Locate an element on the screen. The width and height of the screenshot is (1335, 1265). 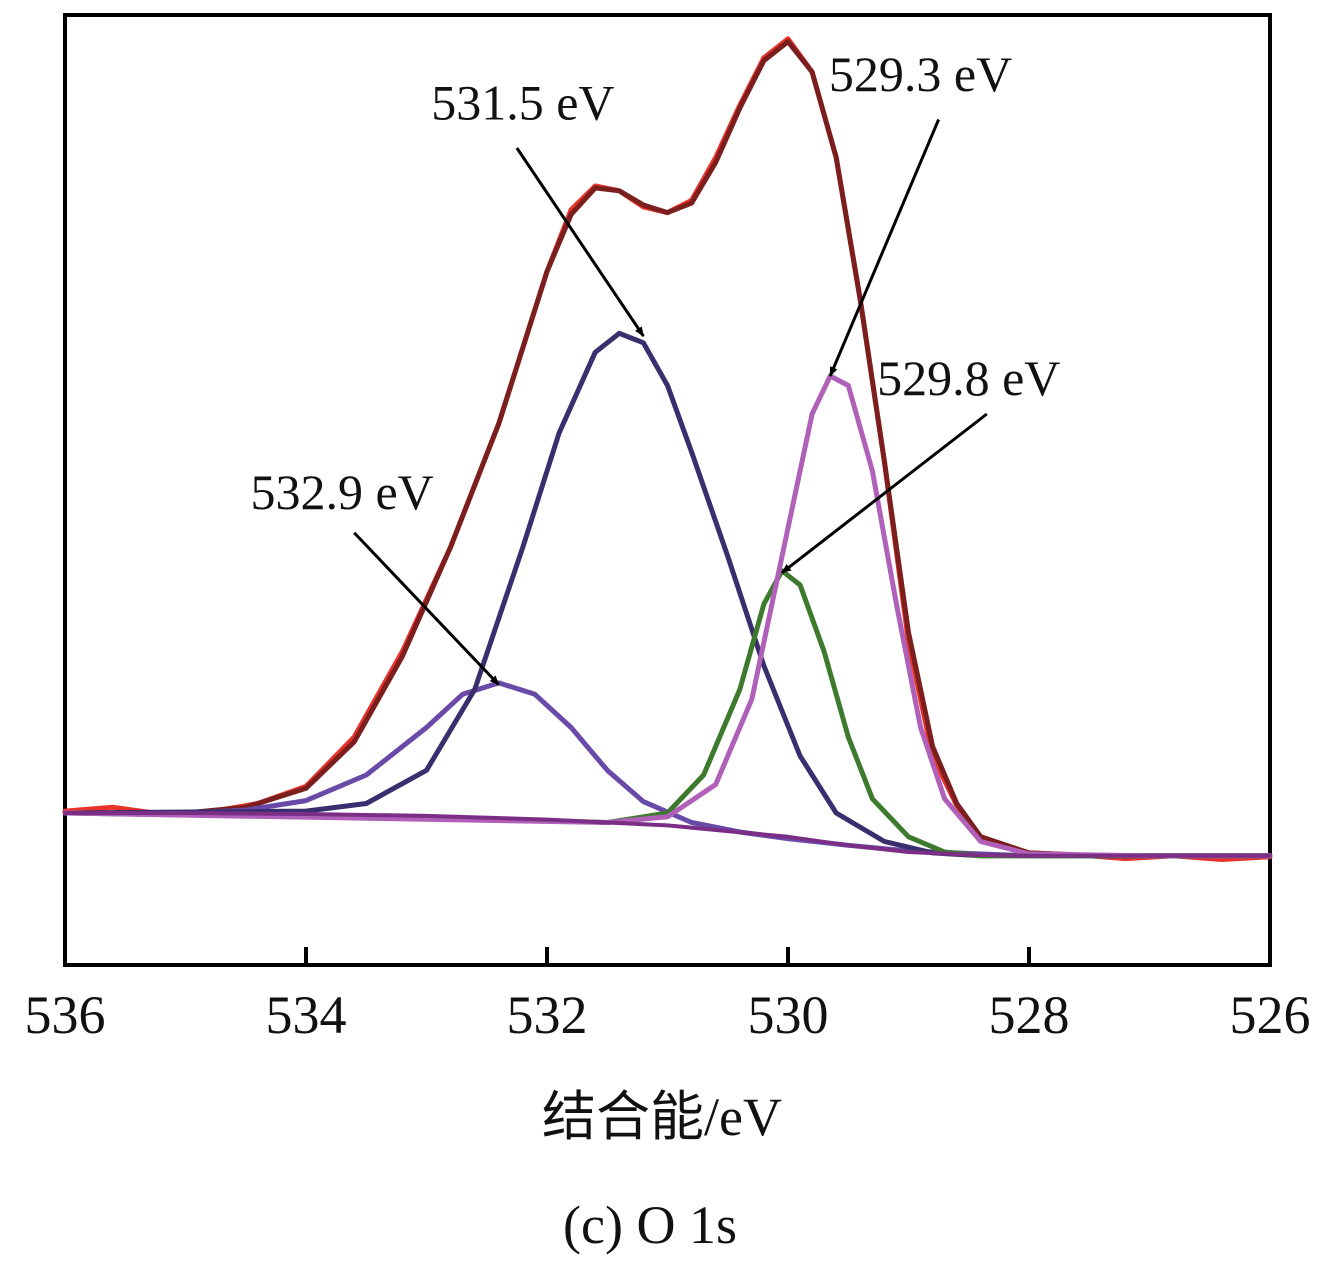
x-tick-label-528: 528 is located at coordinates (1029, 1015).